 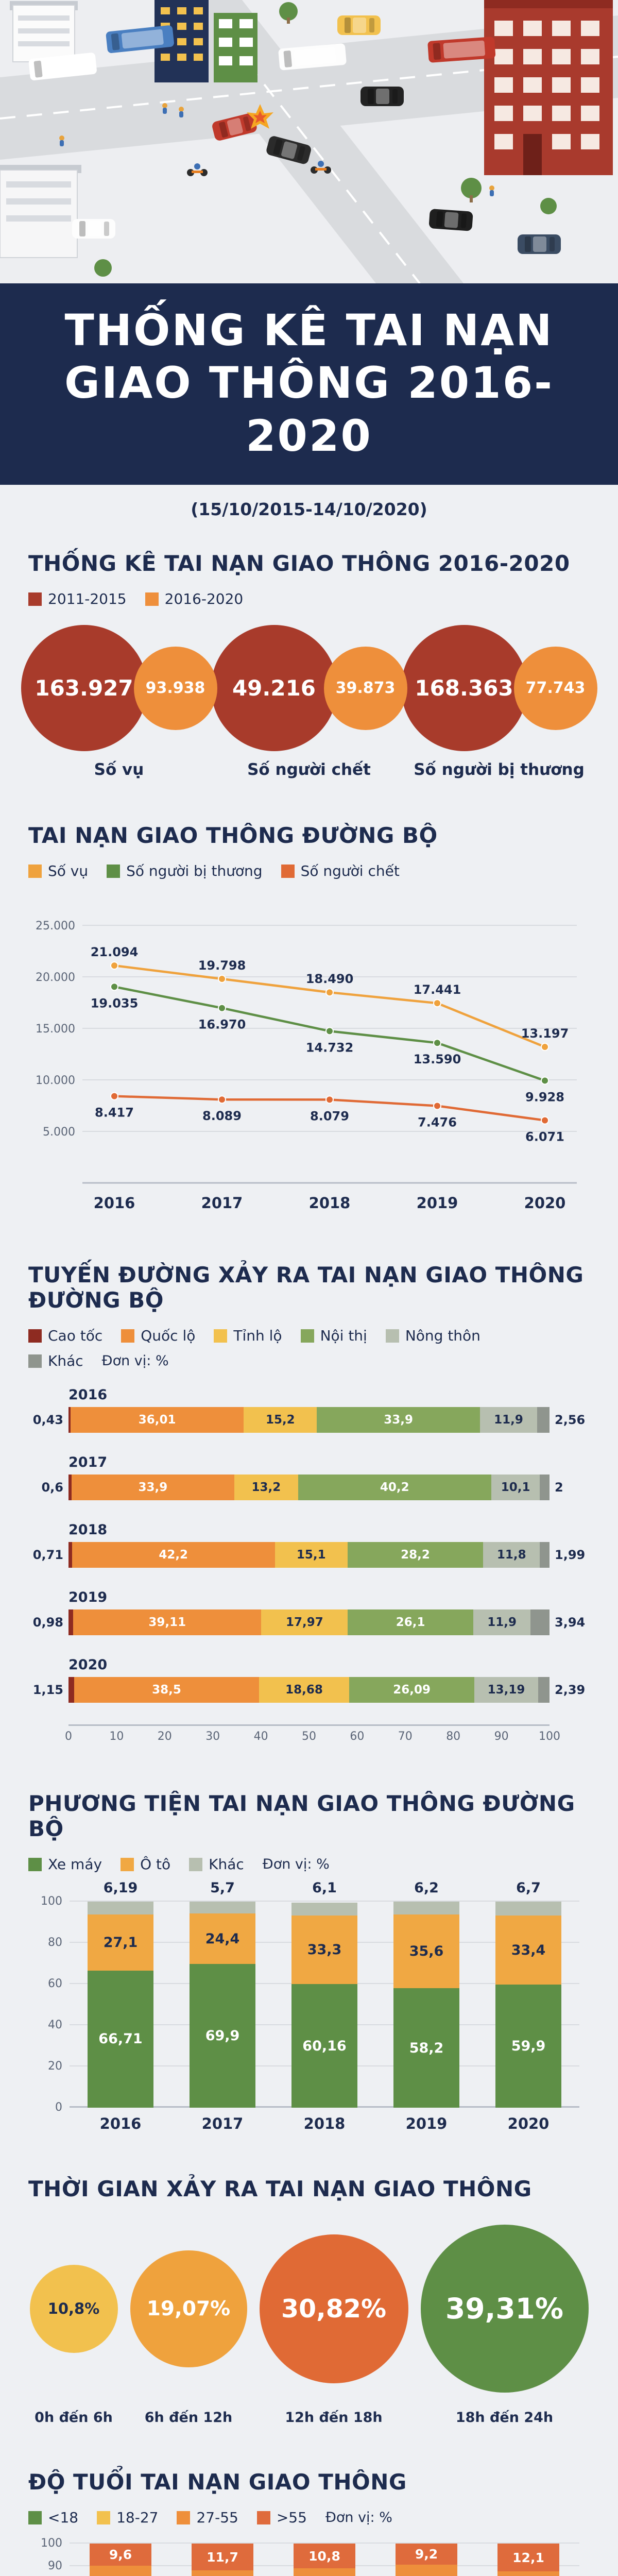 What do you see at coordinates (291, 2518) in the screenshot?
I see `legend-label: >55` at bounding box center [291, 2518].